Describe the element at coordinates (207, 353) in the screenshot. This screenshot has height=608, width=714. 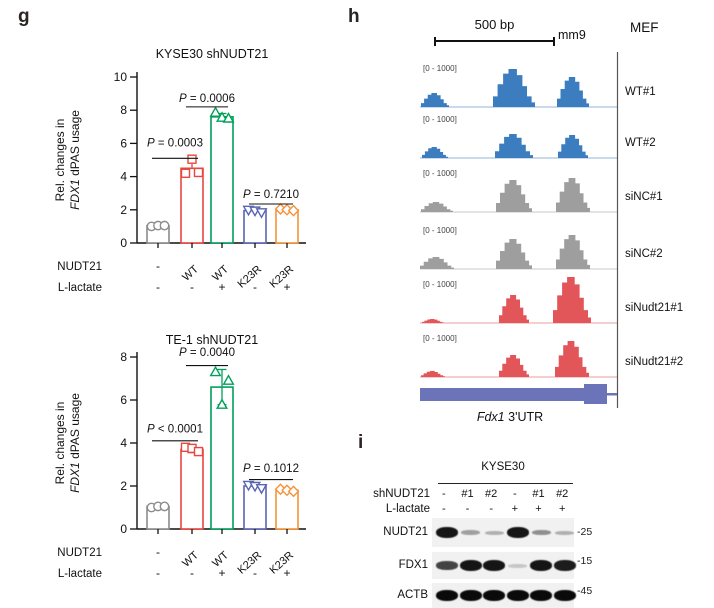
I see `svg-text: P = 0.0040` at that location.